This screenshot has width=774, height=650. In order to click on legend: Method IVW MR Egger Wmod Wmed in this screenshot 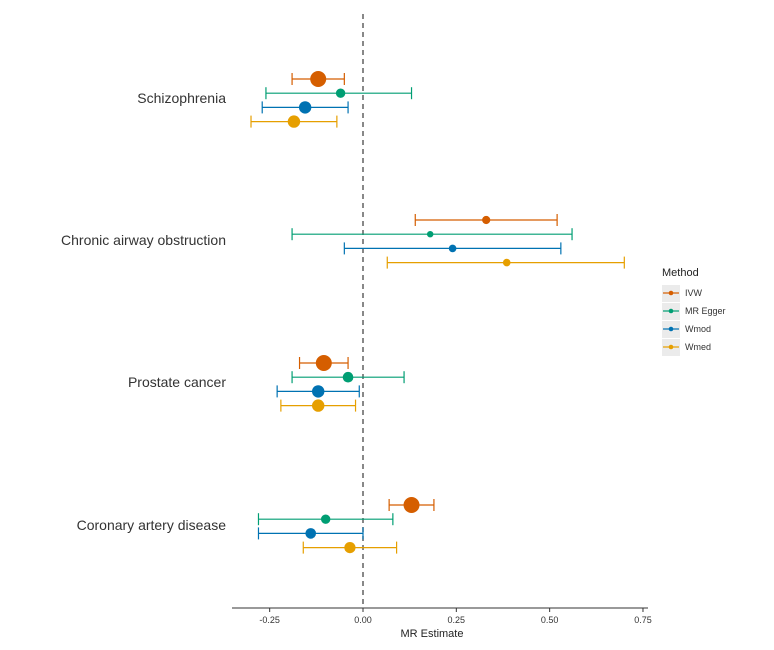, I will do `click(694, 311)`.